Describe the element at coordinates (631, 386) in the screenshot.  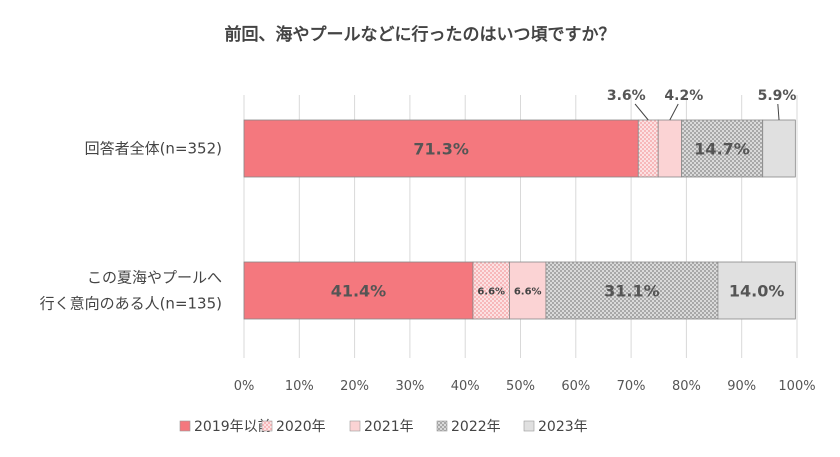
I see `x-tick-label: 70%` at that location.